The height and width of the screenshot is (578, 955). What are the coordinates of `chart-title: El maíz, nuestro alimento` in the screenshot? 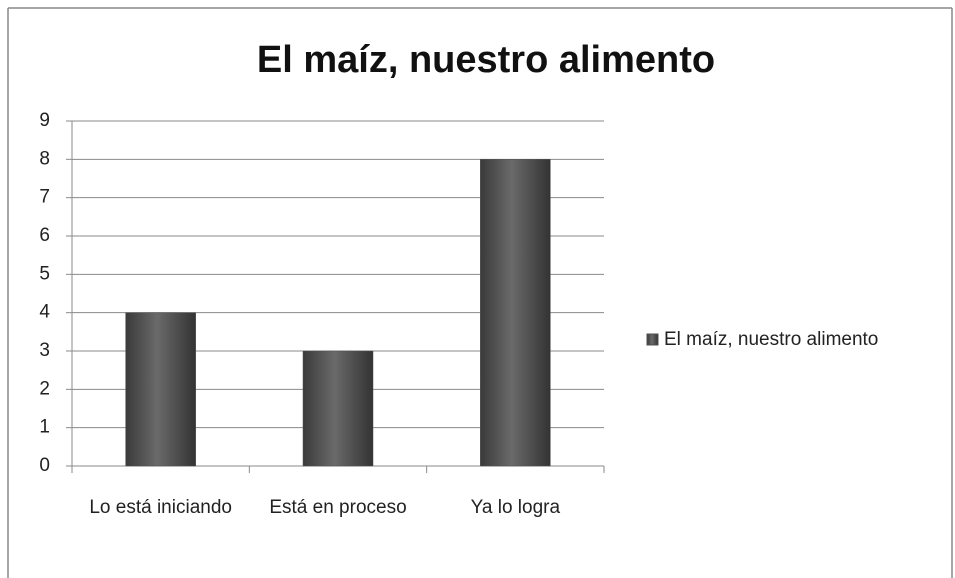 It's located at (486, 60).